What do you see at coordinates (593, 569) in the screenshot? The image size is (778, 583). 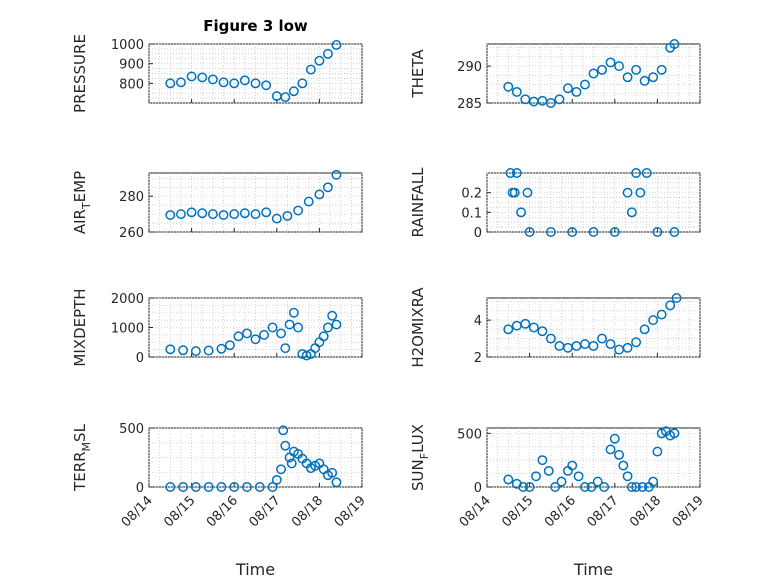 I see `x-axis-label-right: Time` at bounding box center [593, 569].